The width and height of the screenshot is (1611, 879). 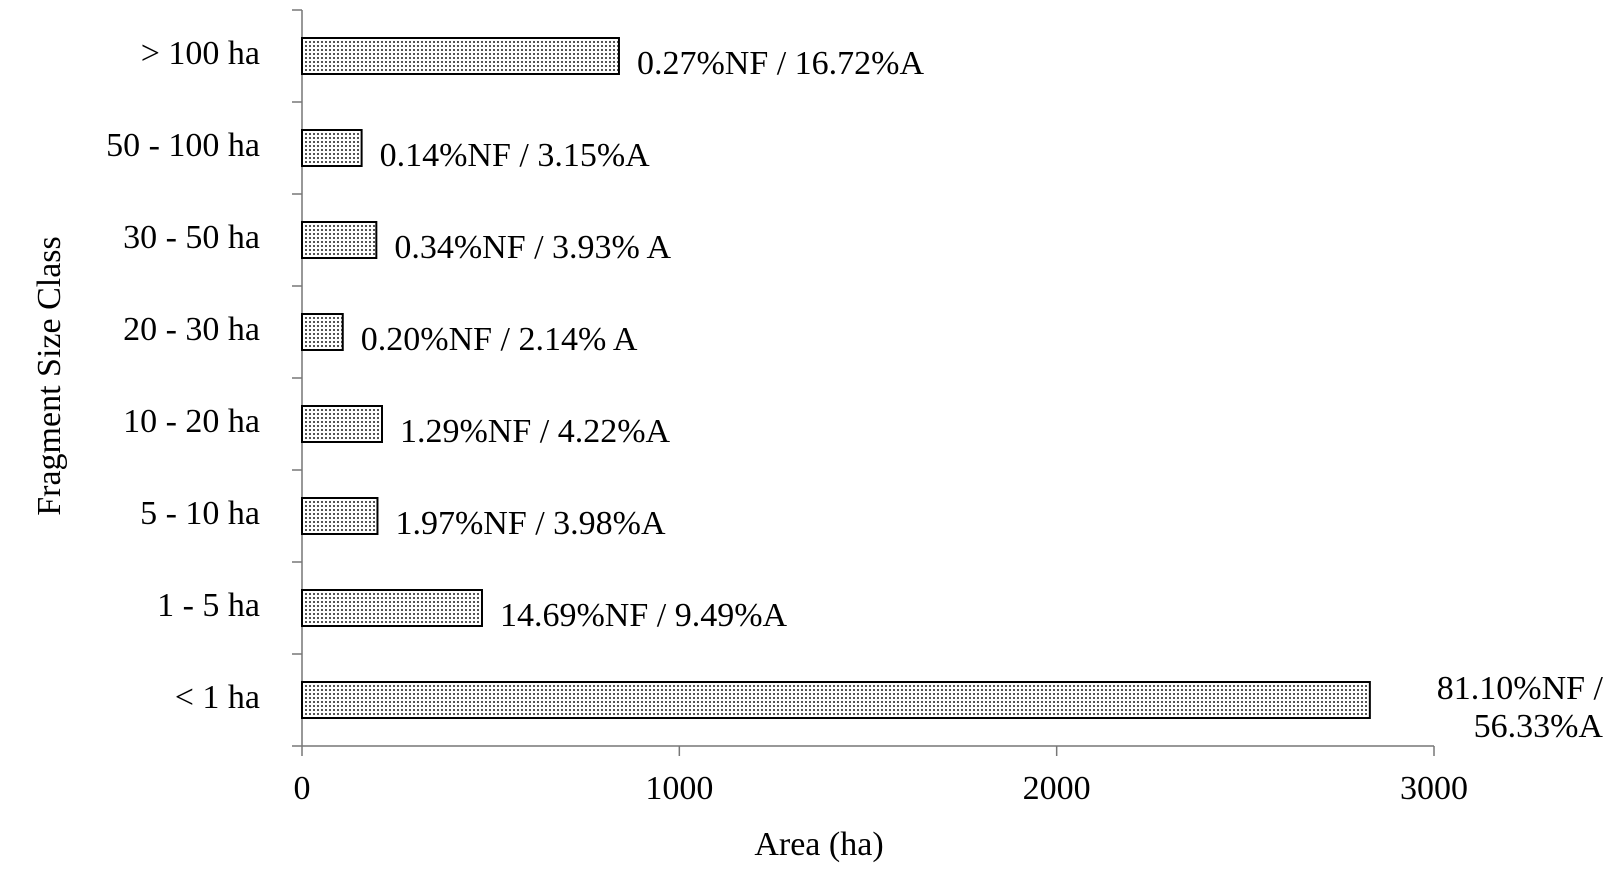 I want to click on value-label: 14.69%NF / 9.49%A, so click(x=643, y=615).